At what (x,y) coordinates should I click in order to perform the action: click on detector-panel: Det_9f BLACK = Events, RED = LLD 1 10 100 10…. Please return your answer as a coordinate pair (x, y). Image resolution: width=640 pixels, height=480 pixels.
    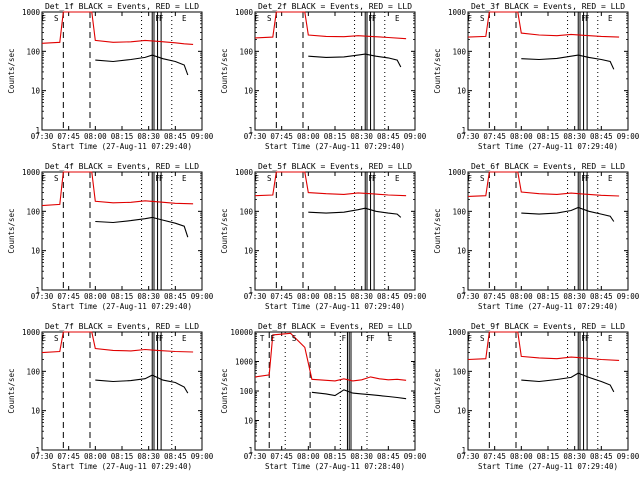
    Looking at the image, I should click on (536, 396).